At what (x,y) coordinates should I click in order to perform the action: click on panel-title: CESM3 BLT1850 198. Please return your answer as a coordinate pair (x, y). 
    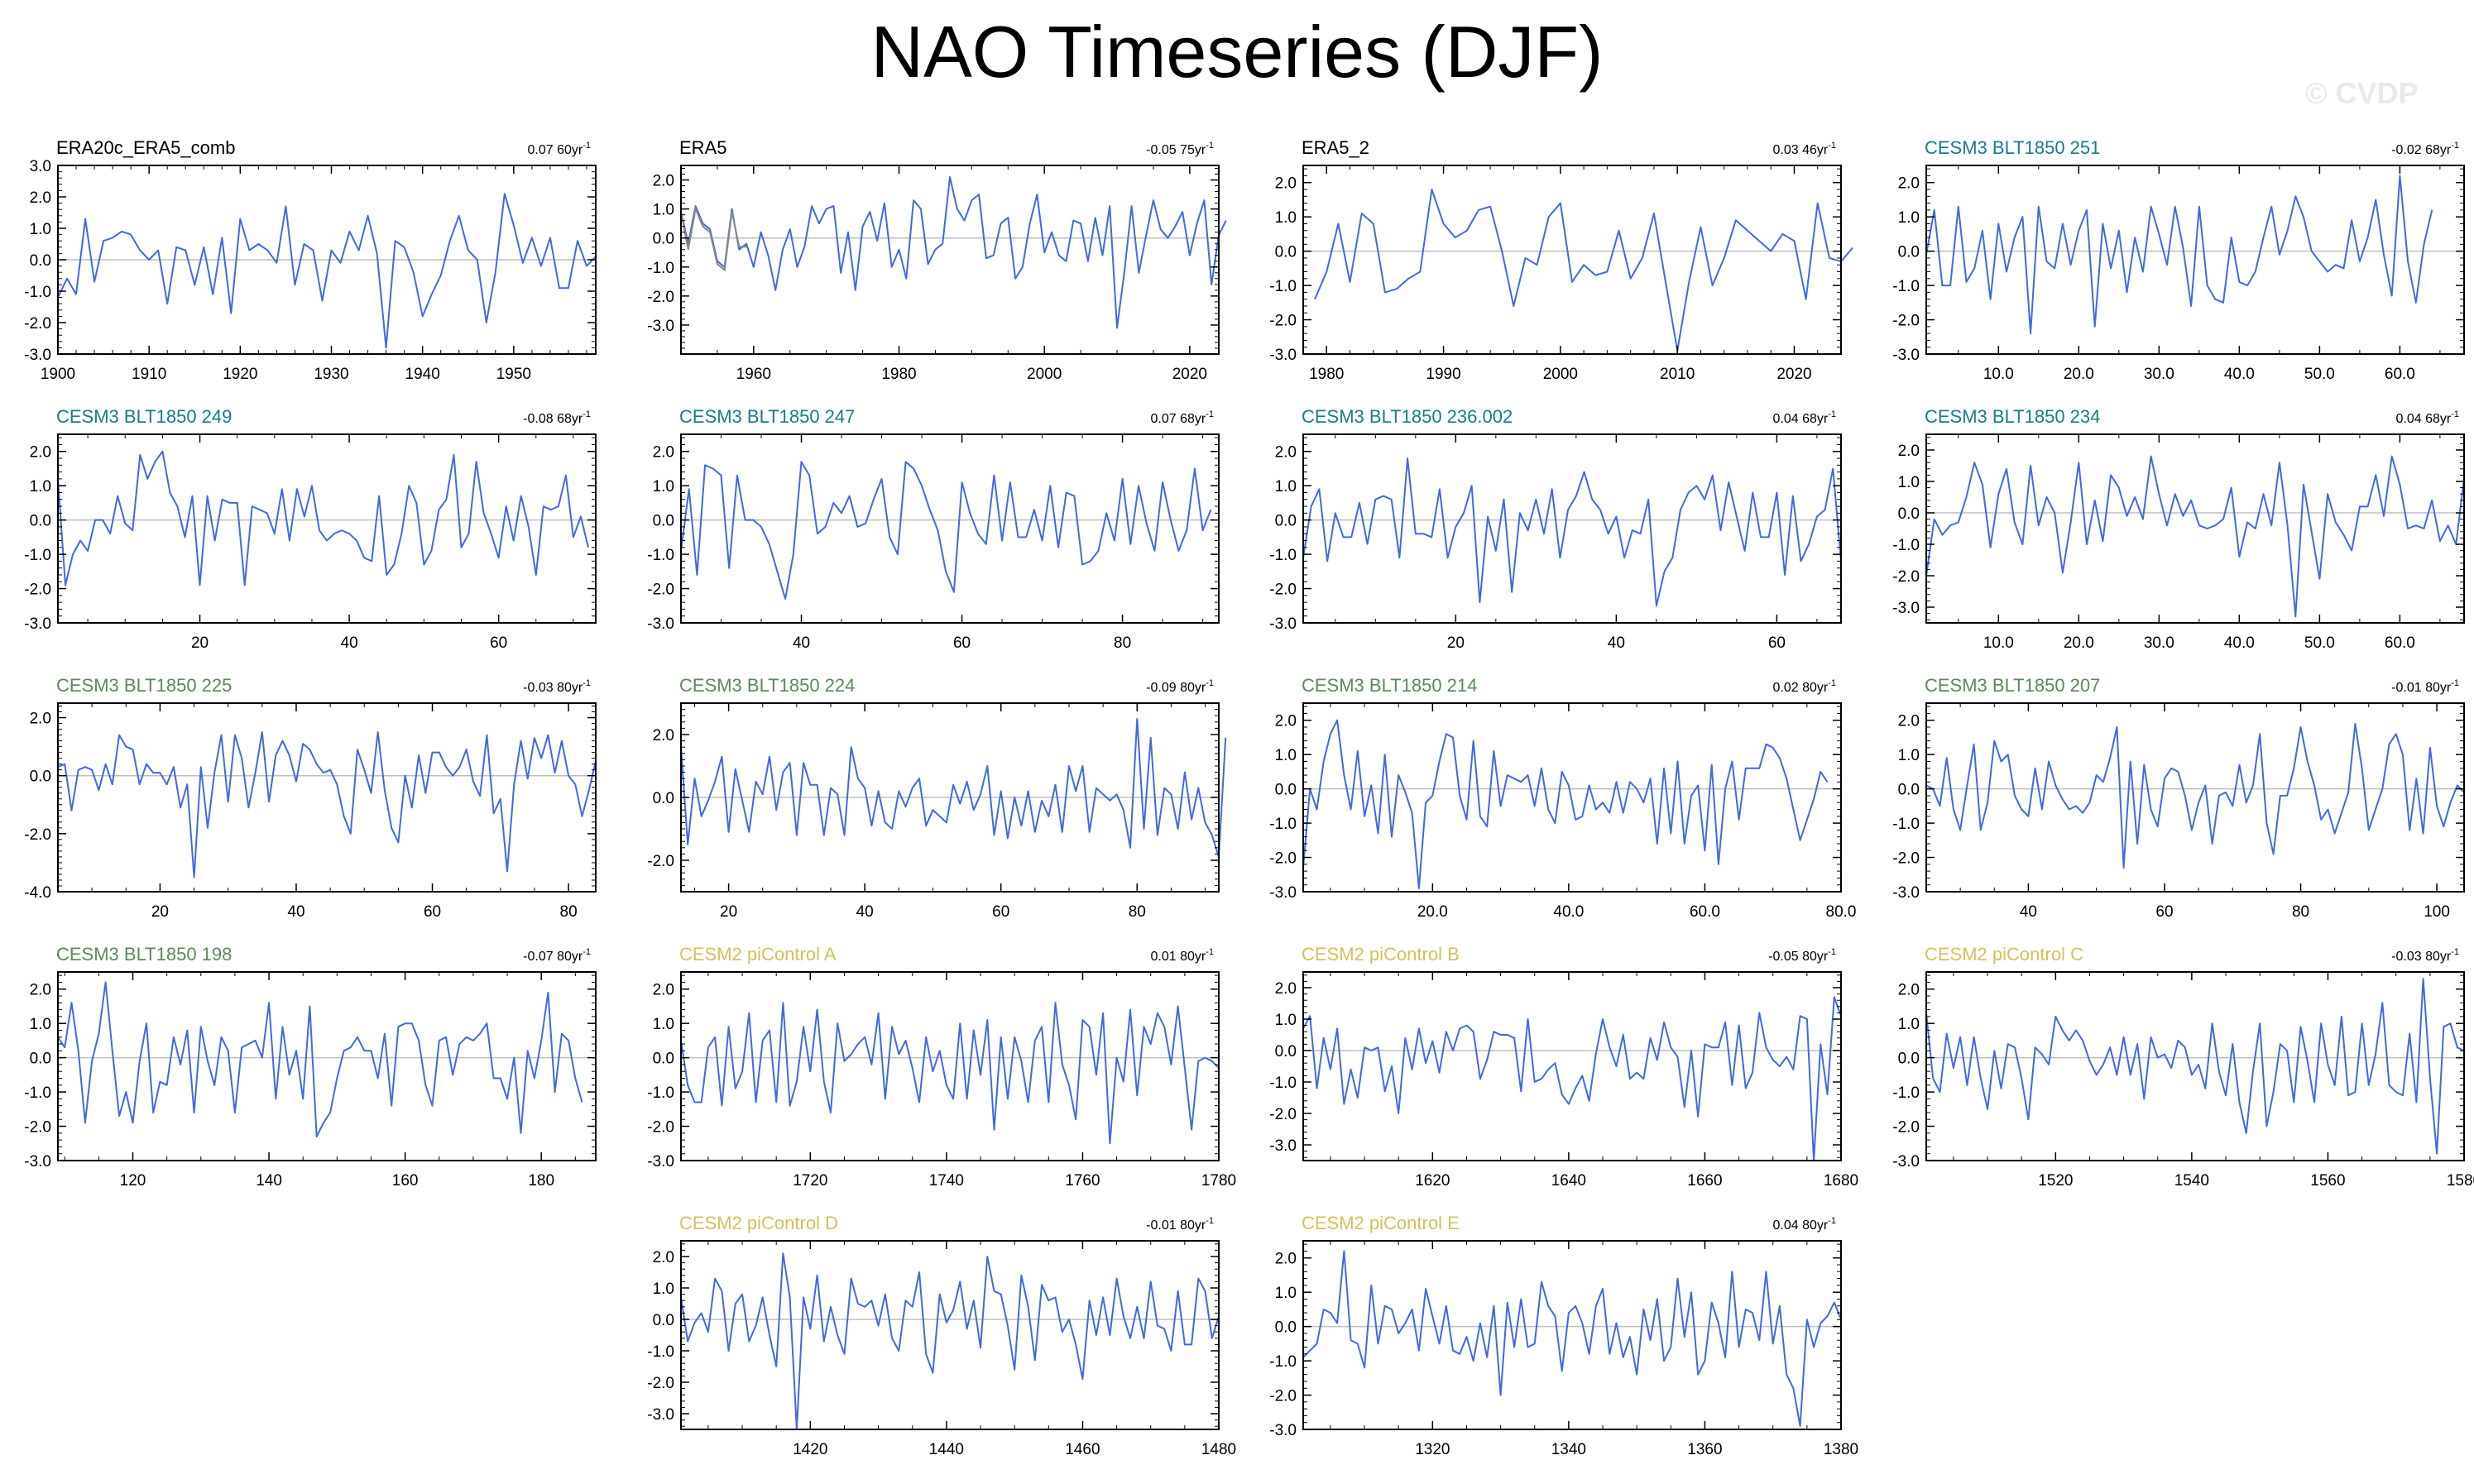
    Looking at the image, I should click on (144, 954).